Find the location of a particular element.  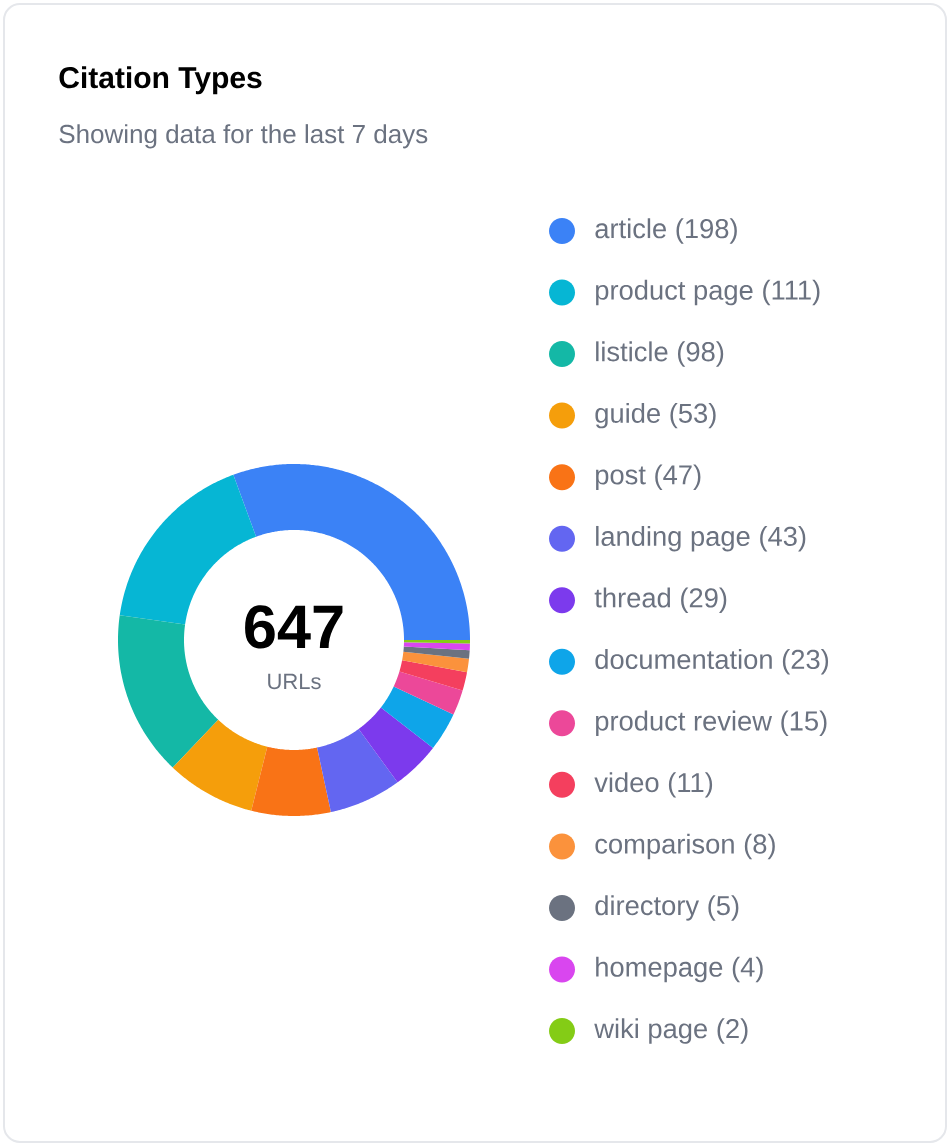

legend-label: article is located at coordinates (630, 228).